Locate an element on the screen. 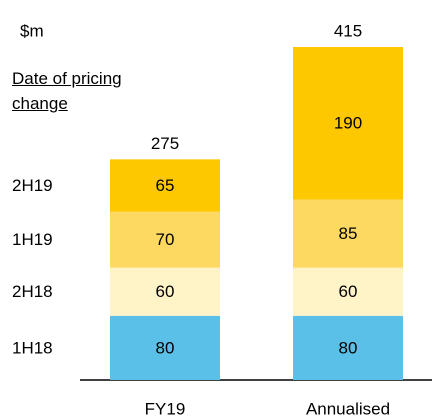 The width and height of the screenshot is (436, 419). x-tick-label: FY19 is located at coordinates (165, 408).